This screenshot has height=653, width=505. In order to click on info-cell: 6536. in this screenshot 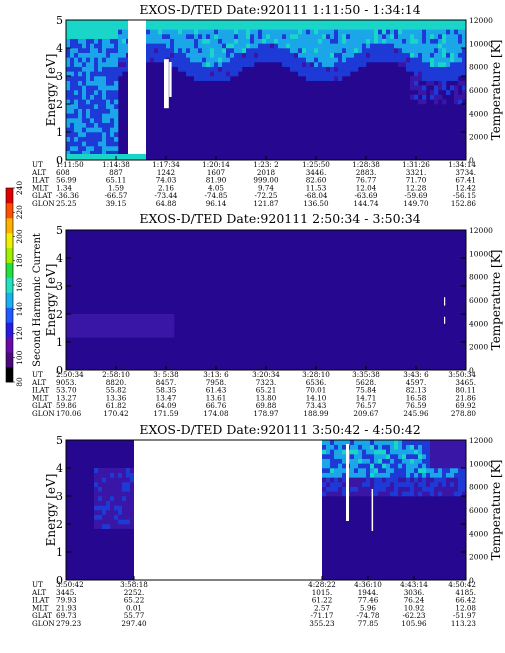, I will do `click(316, 382)`.